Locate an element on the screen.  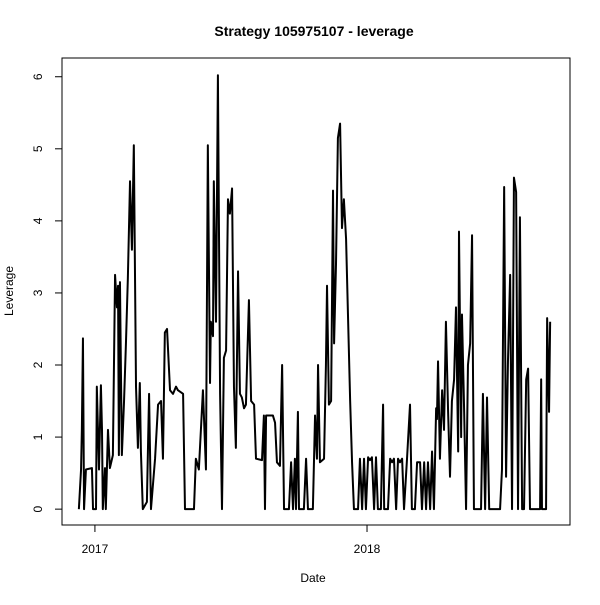
chart-title: Strategy 105975107 - leverage is located at coordinates (313, 31).